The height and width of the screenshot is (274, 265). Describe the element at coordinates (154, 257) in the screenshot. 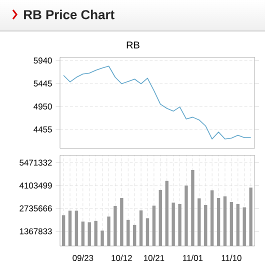

I see `x-tick-label: 10/21` at that location.